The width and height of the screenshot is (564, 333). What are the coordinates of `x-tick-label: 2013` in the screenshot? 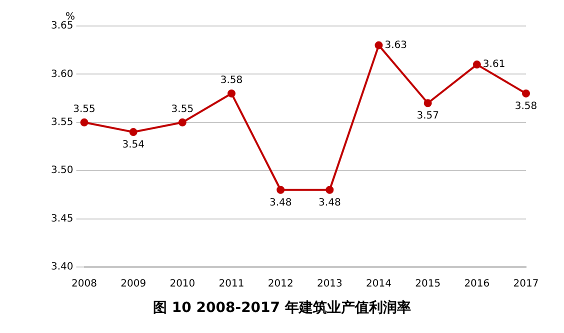 It's located at (329, 284).